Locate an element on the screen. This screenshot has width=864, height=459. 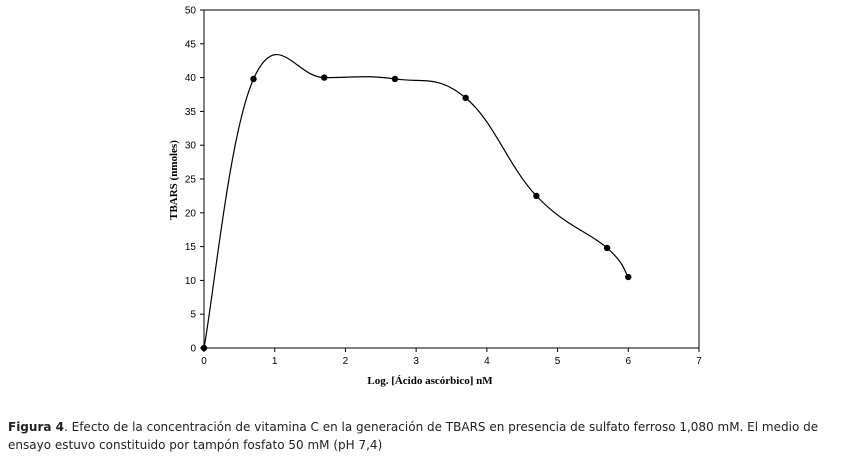
x-tick-label: 1 is located at coordinates (275, 361).